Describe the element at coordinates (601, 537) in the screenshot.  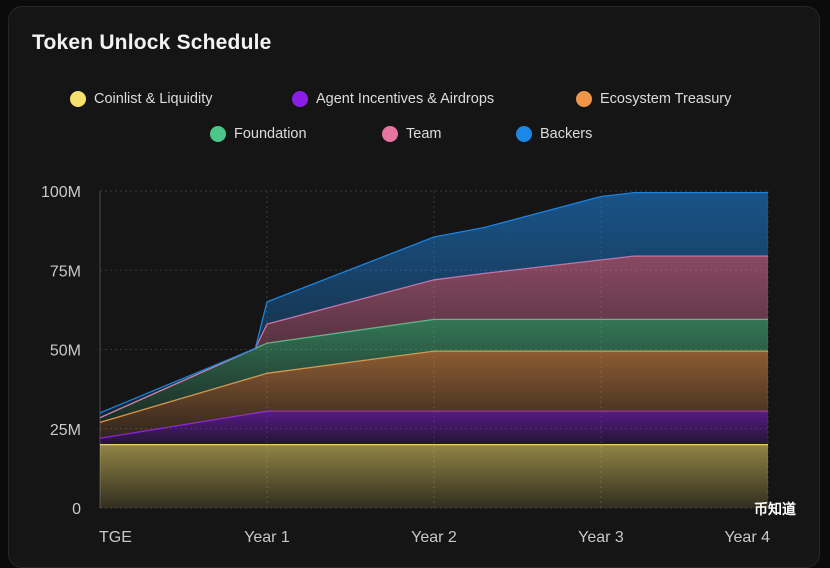
I see `x-tick-label: Year 3` at that location.